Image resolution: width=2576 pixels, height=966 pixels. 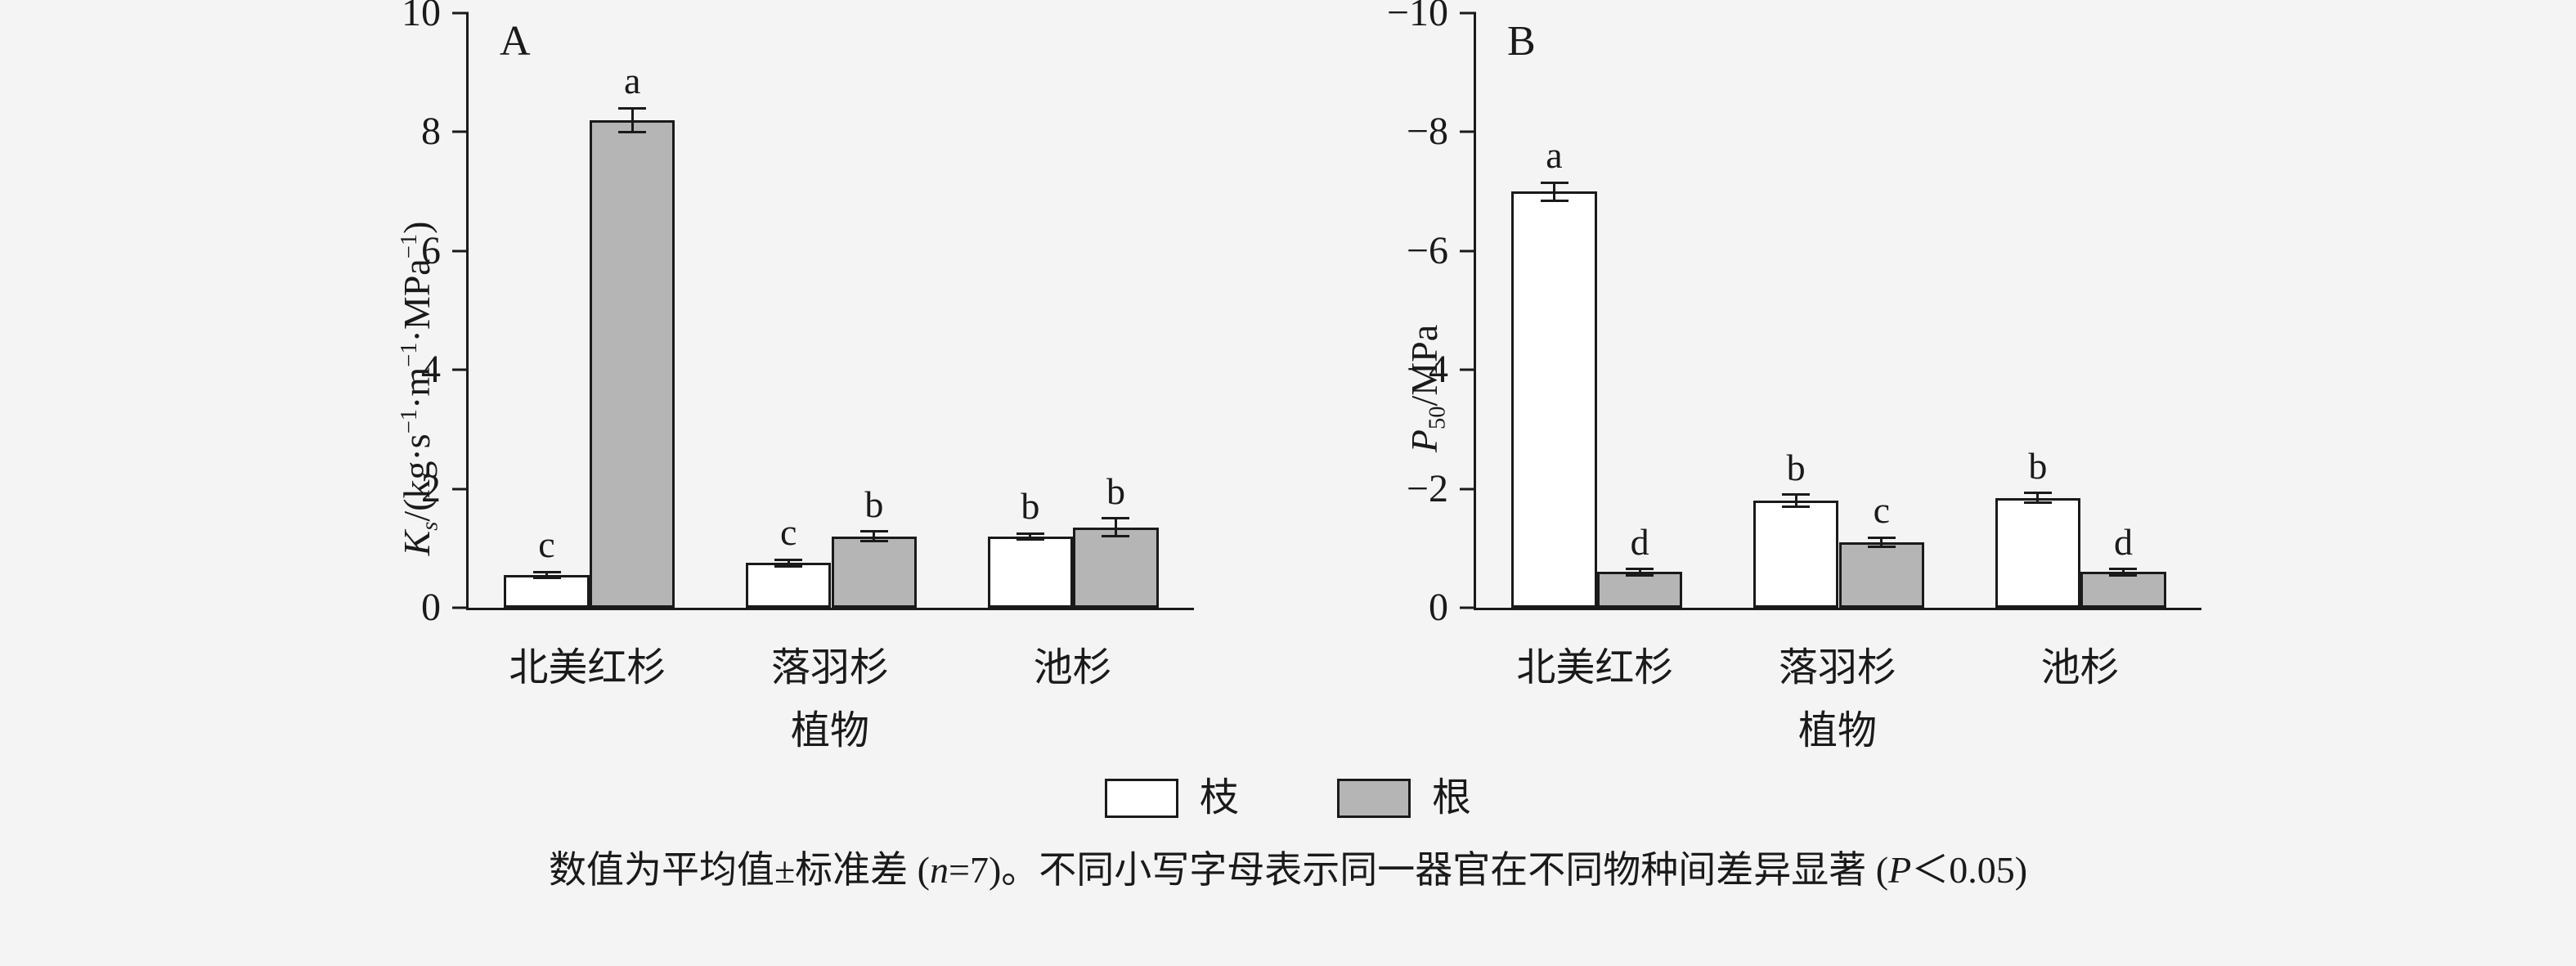 I want to click on y-tick-label: 4, so click(x=431, y=370).